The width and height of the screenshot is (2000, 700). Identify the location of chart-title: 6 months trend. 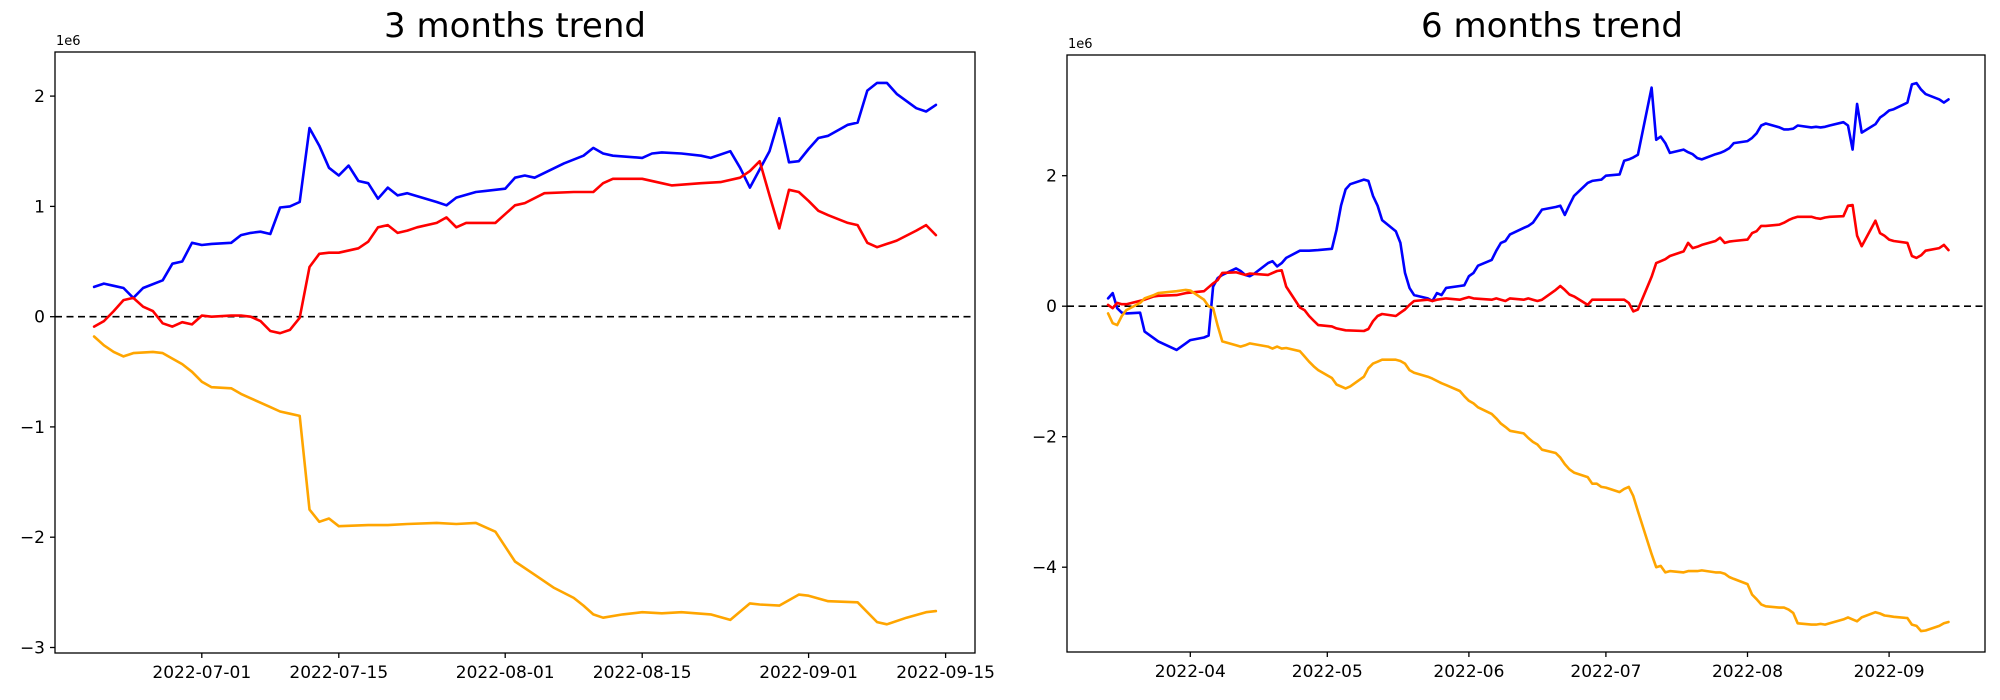
(1526, 26).